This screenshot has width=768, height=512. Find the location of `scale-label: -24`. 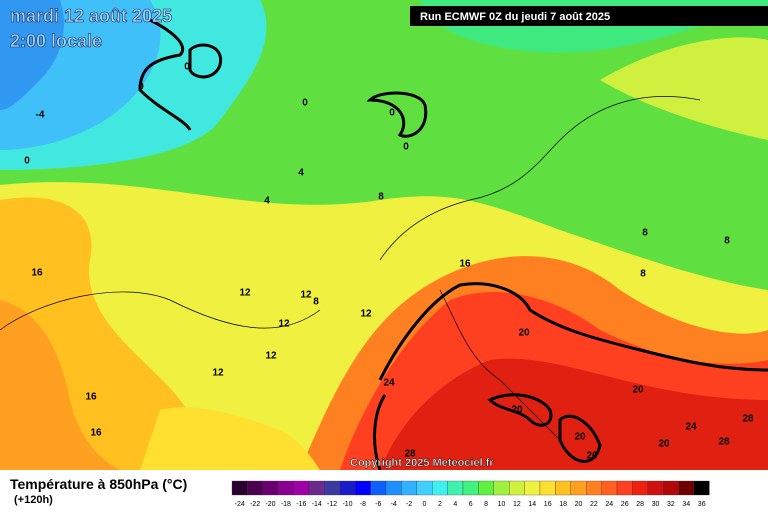

scale-label: -24 is located at coordinates (240, 504).